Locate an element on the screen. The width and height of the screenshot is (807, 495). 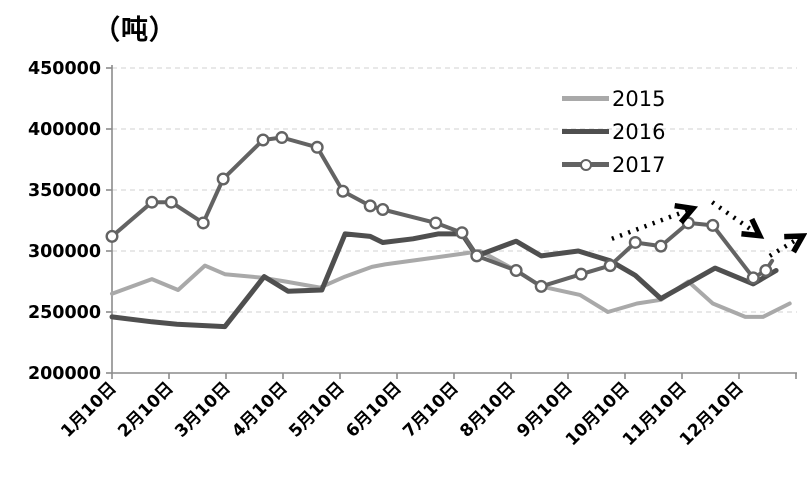
legend: 2015 2016 2017 is located at coordinates (613, 131).